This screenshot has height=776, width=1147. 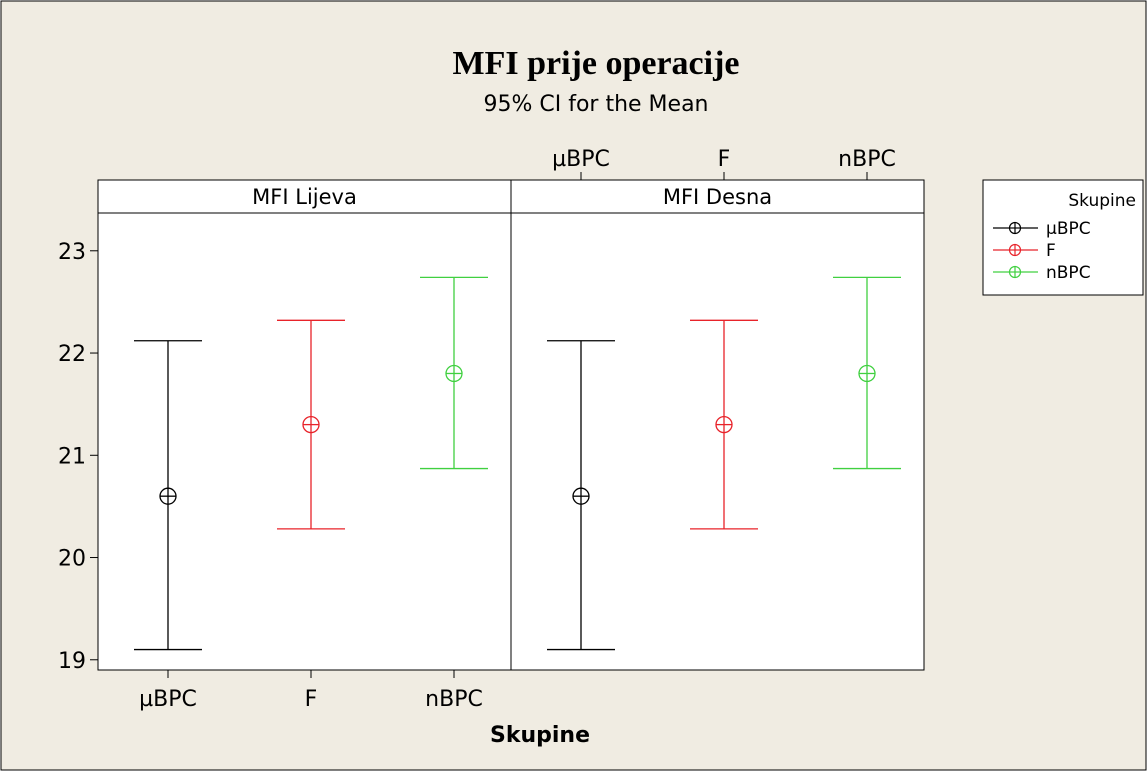 I want to click on y-axis: 19 20 21 22 23, so click(x=78, y=457).